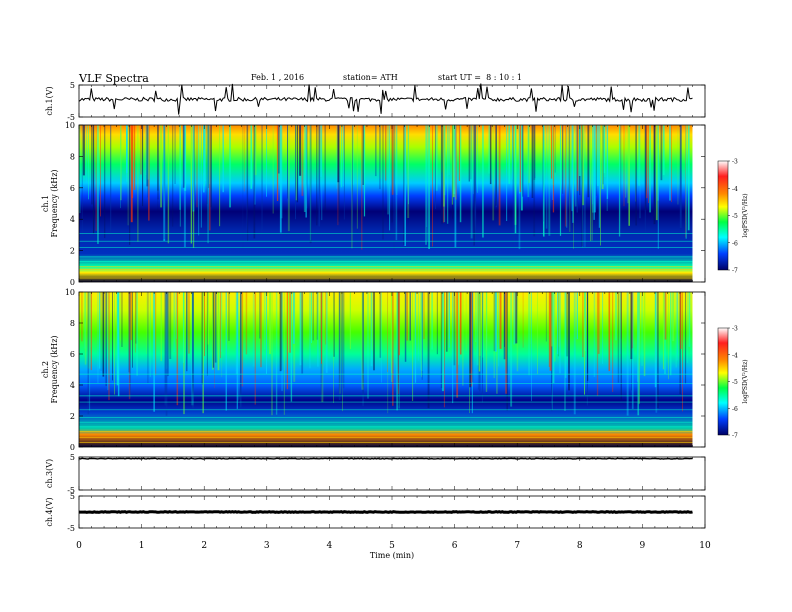  Describe the element at coordinates (114, 78) in the screenshot. I see `chart-title: VLF Spectra` at that location.